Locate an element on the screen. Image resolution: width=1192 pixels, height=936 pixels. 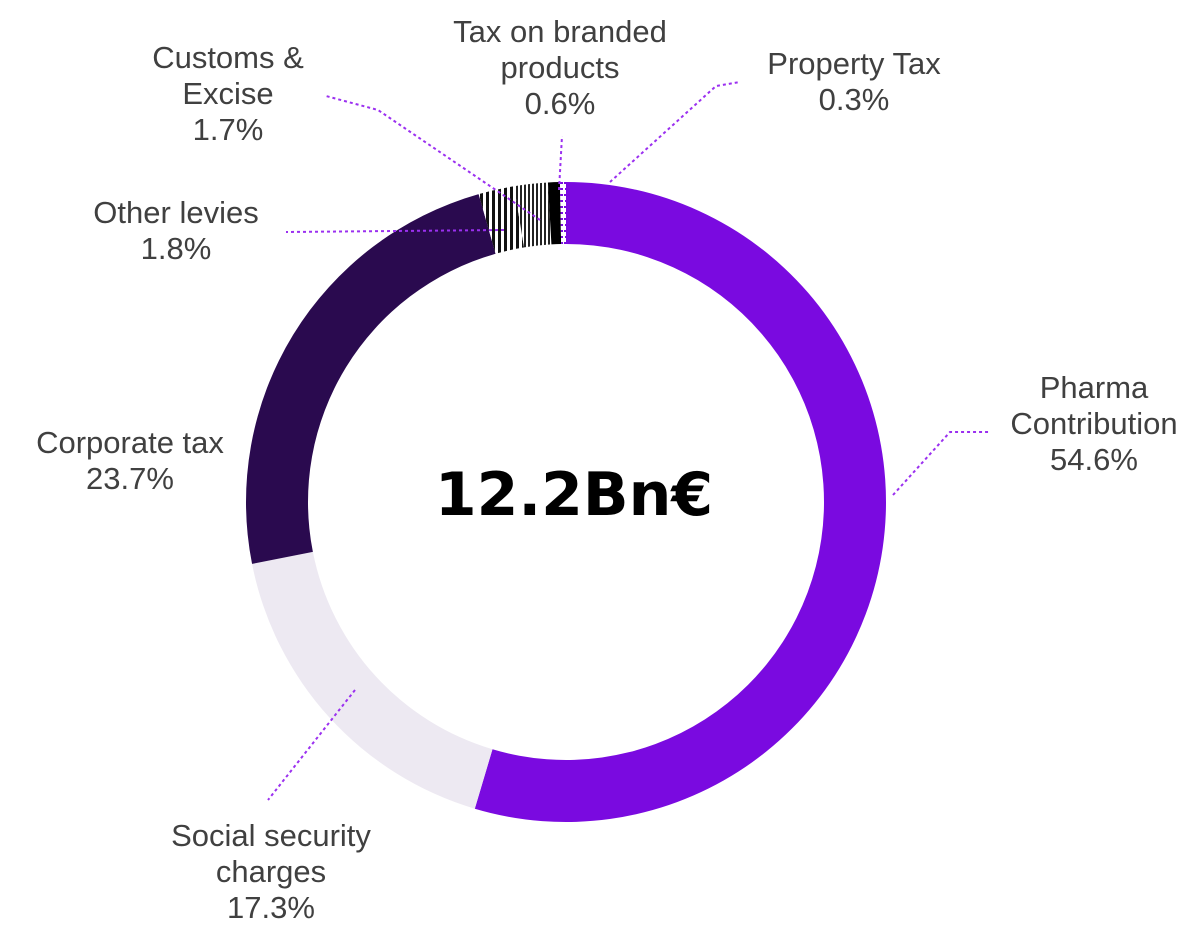
slice-label-corporate-tax: Corporate tax 23.7% is located at coordinates (130, 460).